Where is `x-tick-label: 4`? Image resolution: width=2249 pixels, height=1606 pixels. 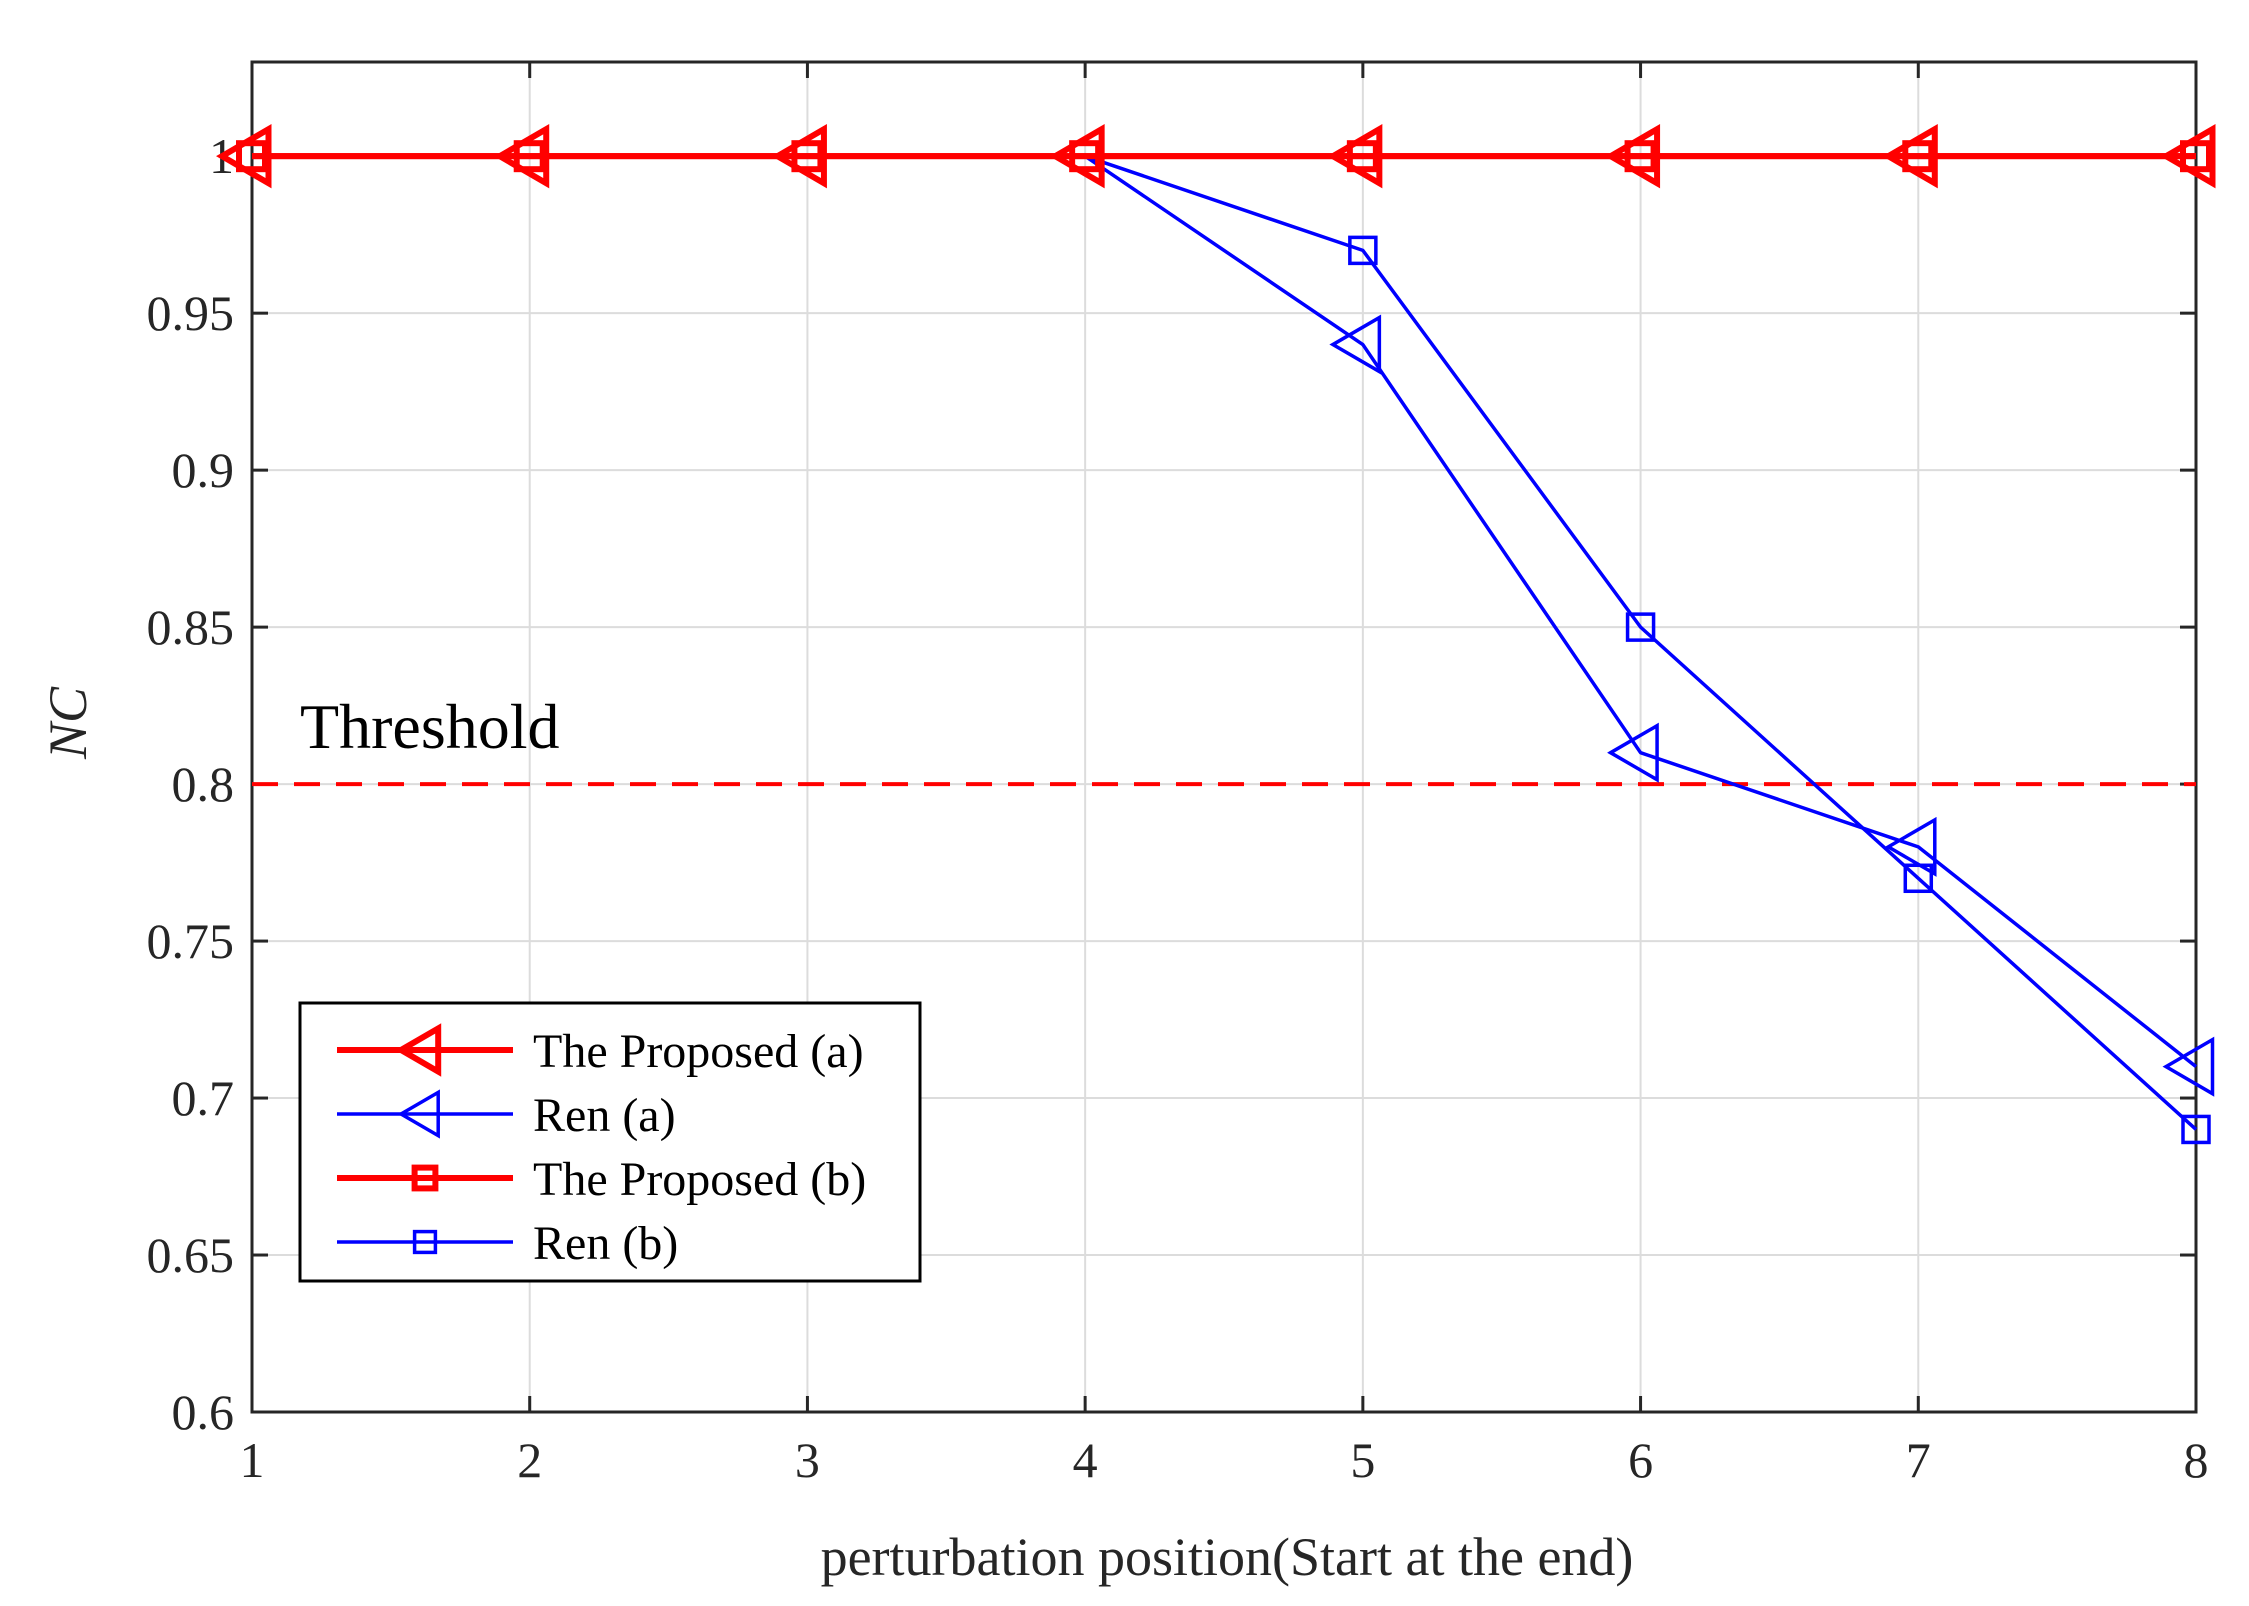 x-tick-label: 4 is located at coordinates (1085, 1460).